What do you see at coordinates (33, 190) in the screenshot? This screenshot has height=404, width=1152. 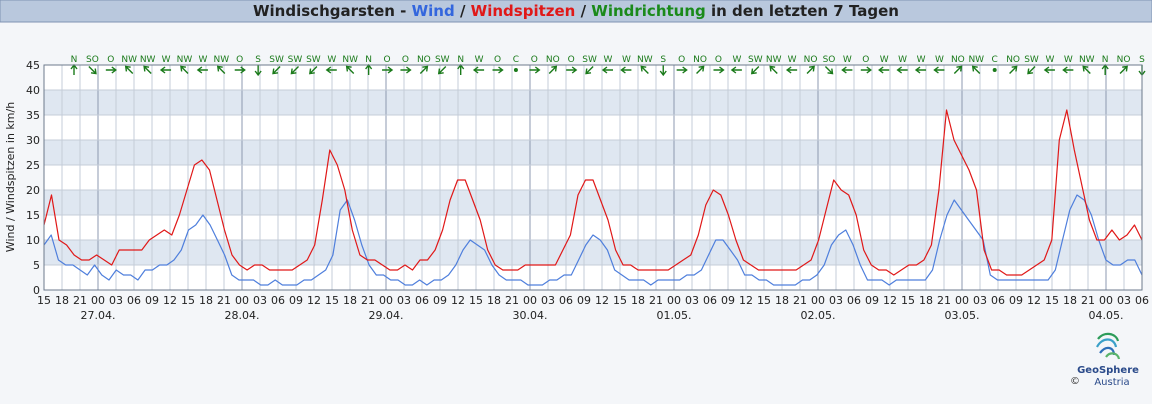 I see `y-tick-label: 20` at bounding box center [33, 190].